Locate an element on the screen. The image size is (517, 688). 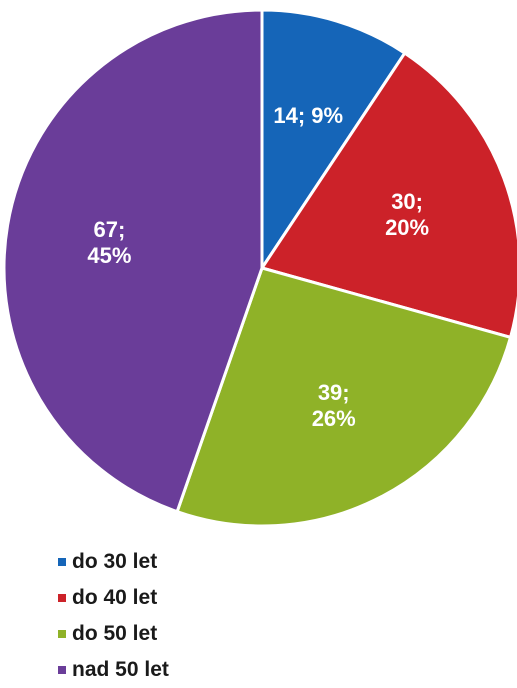
legend-item: do 50 let is located at coordinates (113, 634).